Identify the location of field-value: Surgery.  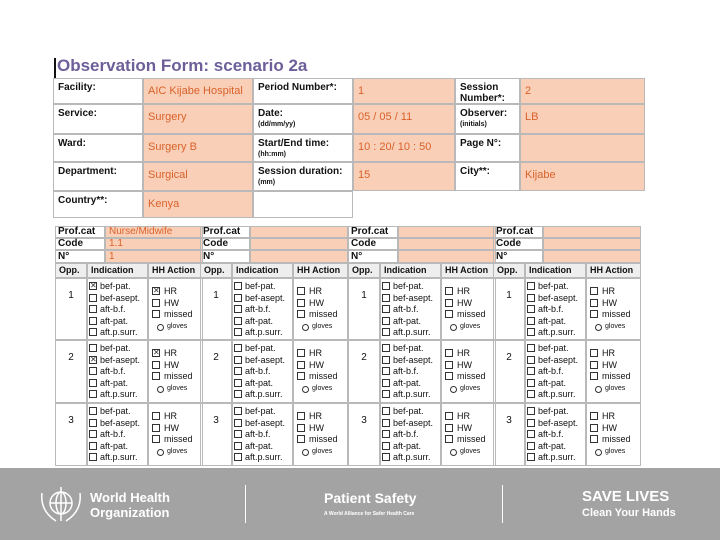
(198, 119).